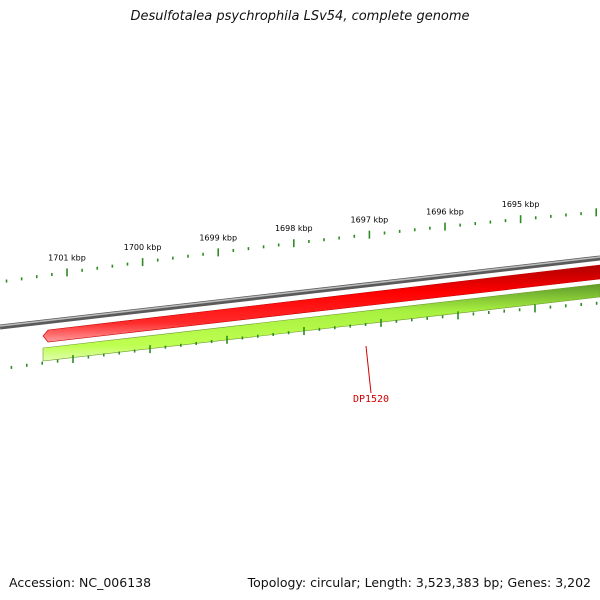  What do you see at coordinates (371, 399) in the screenshot?
I see `gene-label-dp1520: DP1520` at bounding box center [371, 399].